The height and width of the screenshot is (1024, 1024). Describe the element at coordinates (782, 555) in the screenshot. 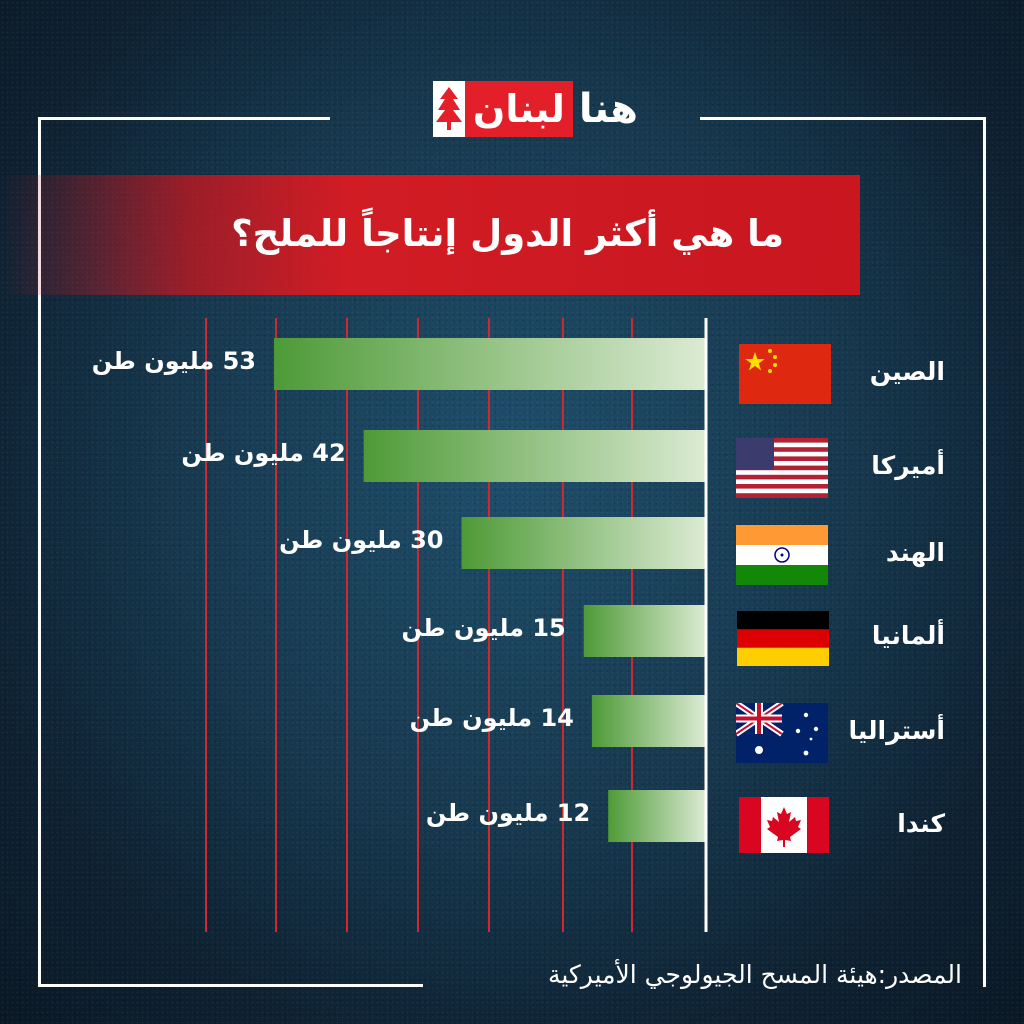

I see `india-flag` at that location.